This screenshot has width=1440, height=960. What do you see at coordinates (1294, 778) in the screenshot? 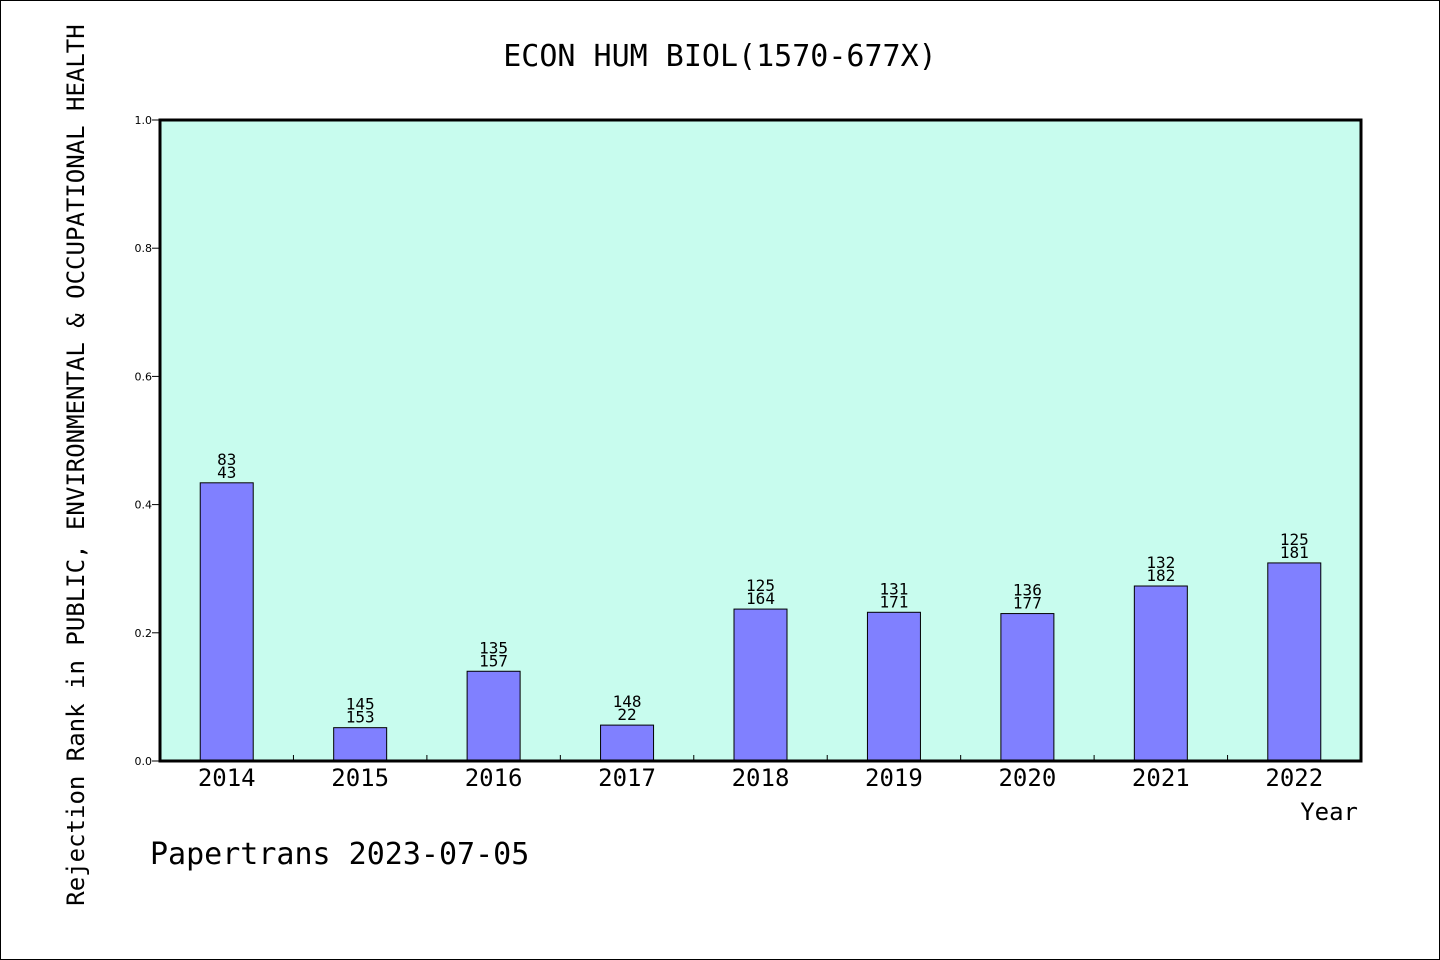
I see `x-tick-label: 2022` at bounding box center [1294, 778].